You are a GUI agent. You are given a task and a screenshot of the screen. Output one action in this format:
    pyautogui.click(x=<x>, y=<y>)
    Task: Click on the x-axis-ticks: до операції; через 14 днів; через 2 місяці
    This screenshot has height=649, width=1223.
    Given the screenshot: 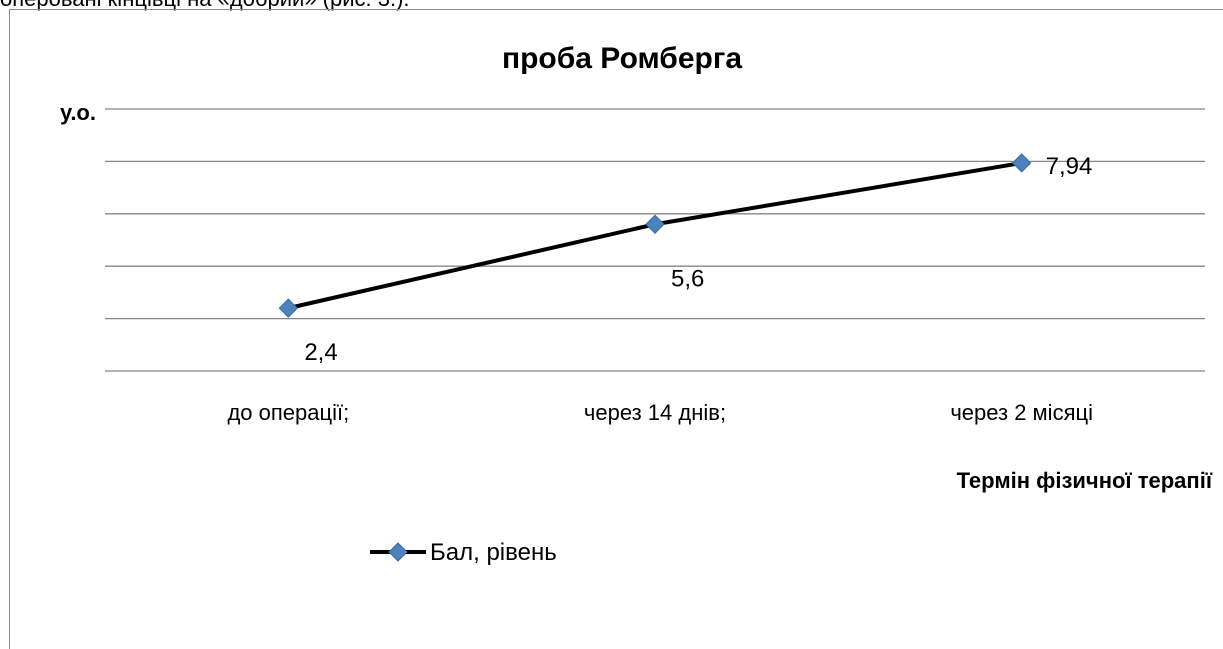 What is the action you would take?
    pyautogui.click(x=660, y=412)
    